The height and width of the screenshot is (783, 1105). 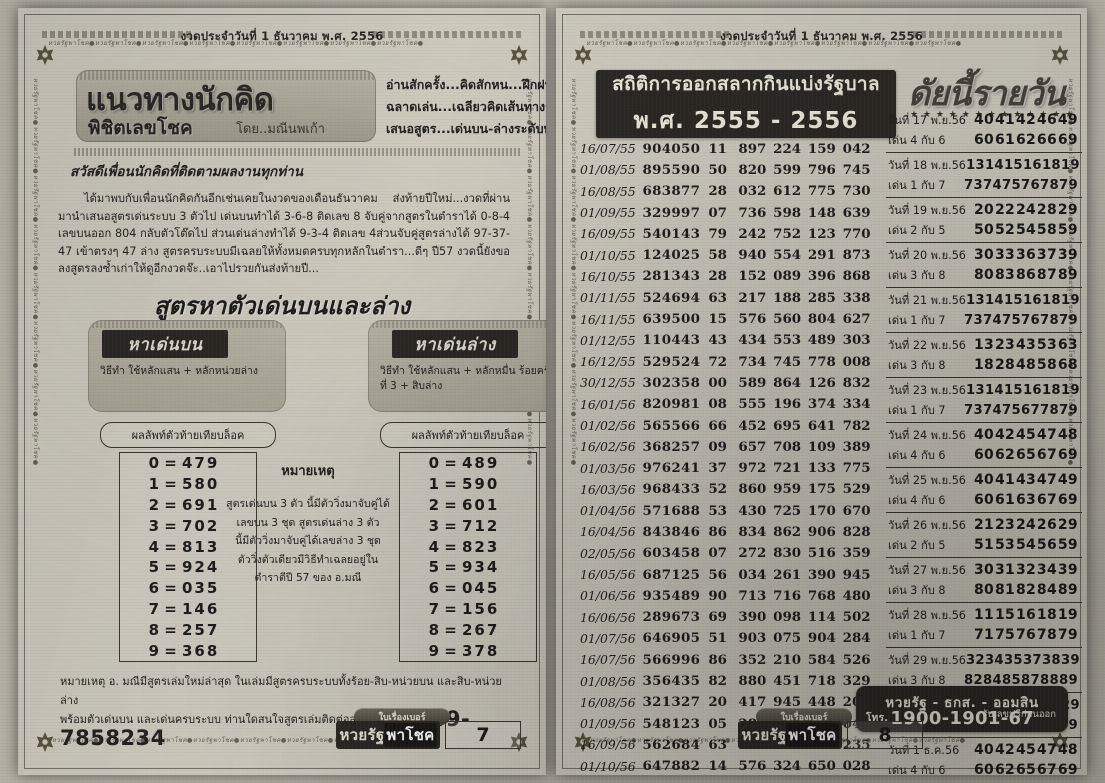 I want to click on pair-numbers: 50 52 54 58 59, so click(x=1028, y=230).